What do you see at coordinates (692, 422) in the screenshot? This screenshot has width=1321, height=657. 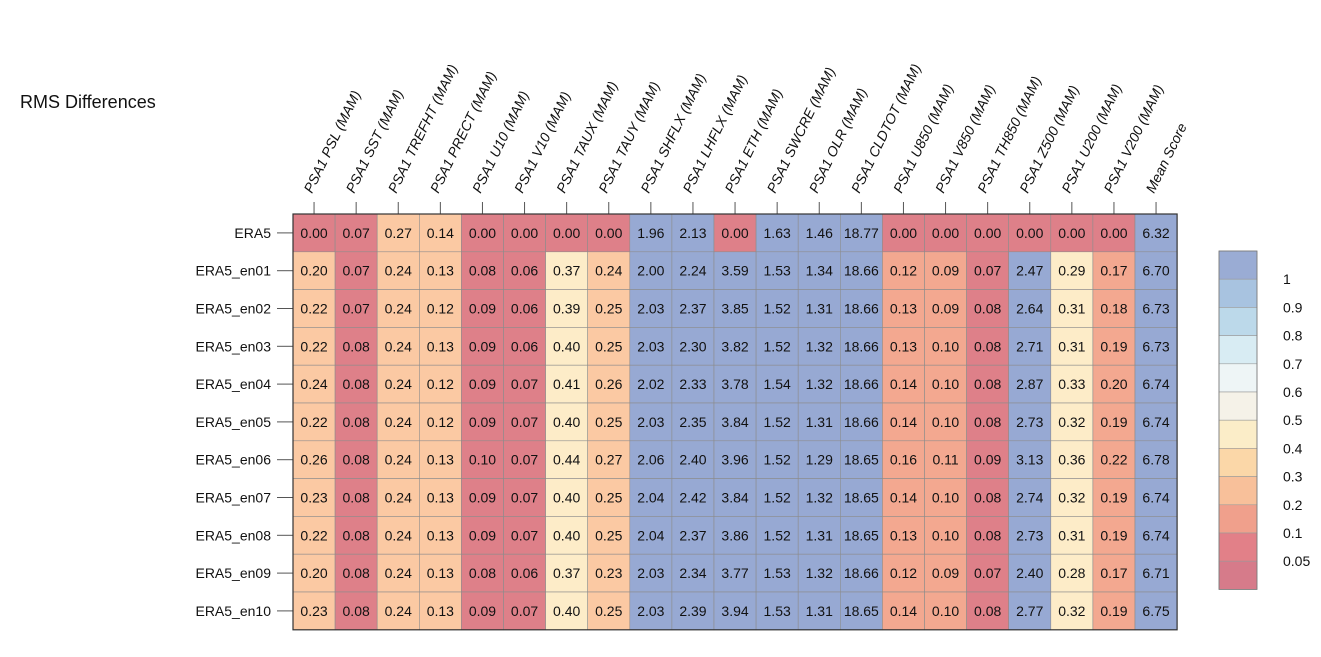 I see `cell-value: 2.35` at bounding box center [692, 422].